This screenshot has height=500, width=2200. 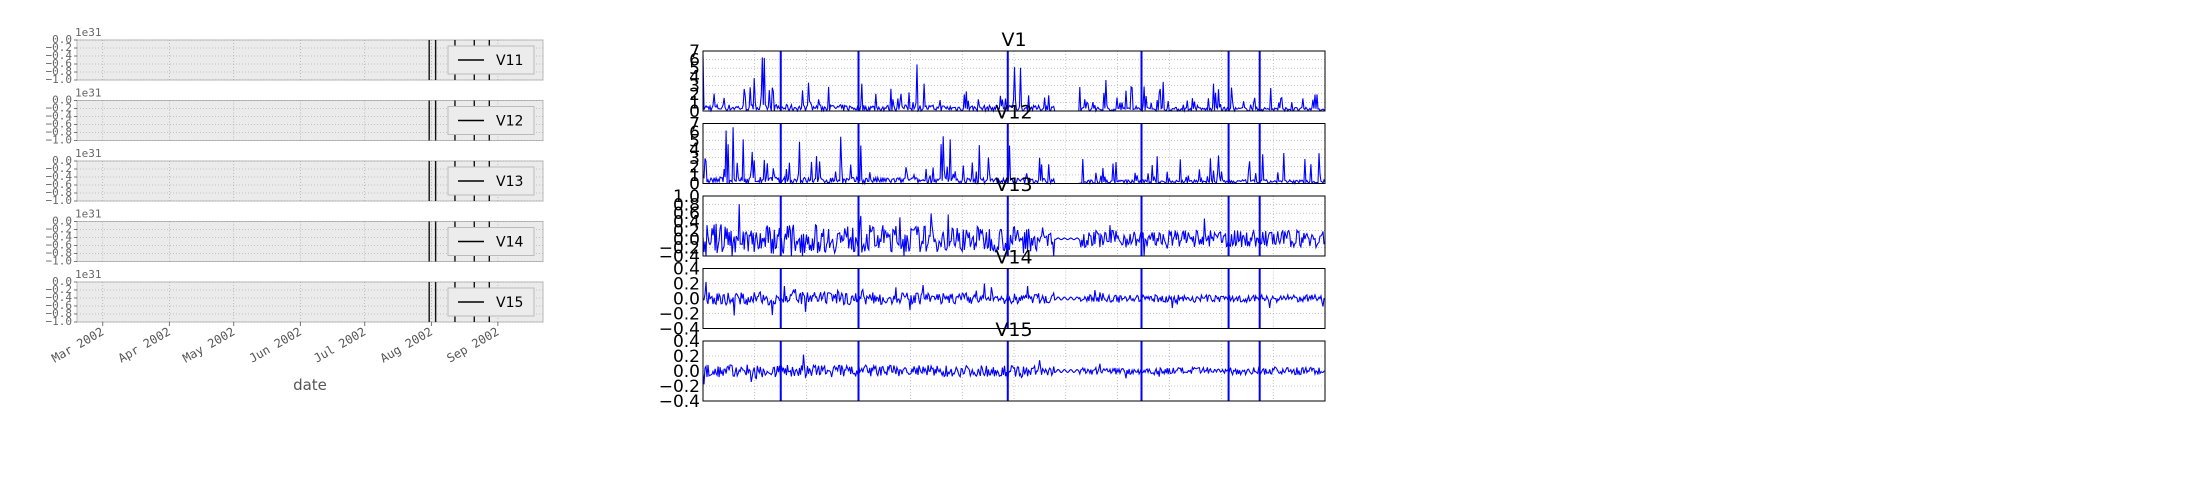 I want to click on chart-title: V1, so click(x=1013, y=40).